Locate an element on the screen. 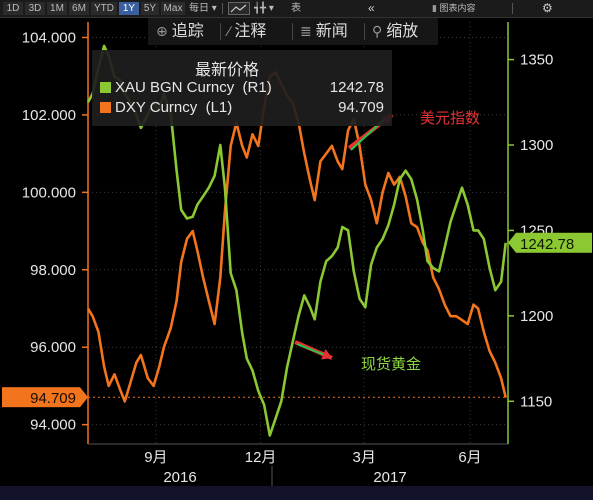 The height and width of the screenshot is (500, 593). gold-arrow-head is located at coordinates (326, 354).